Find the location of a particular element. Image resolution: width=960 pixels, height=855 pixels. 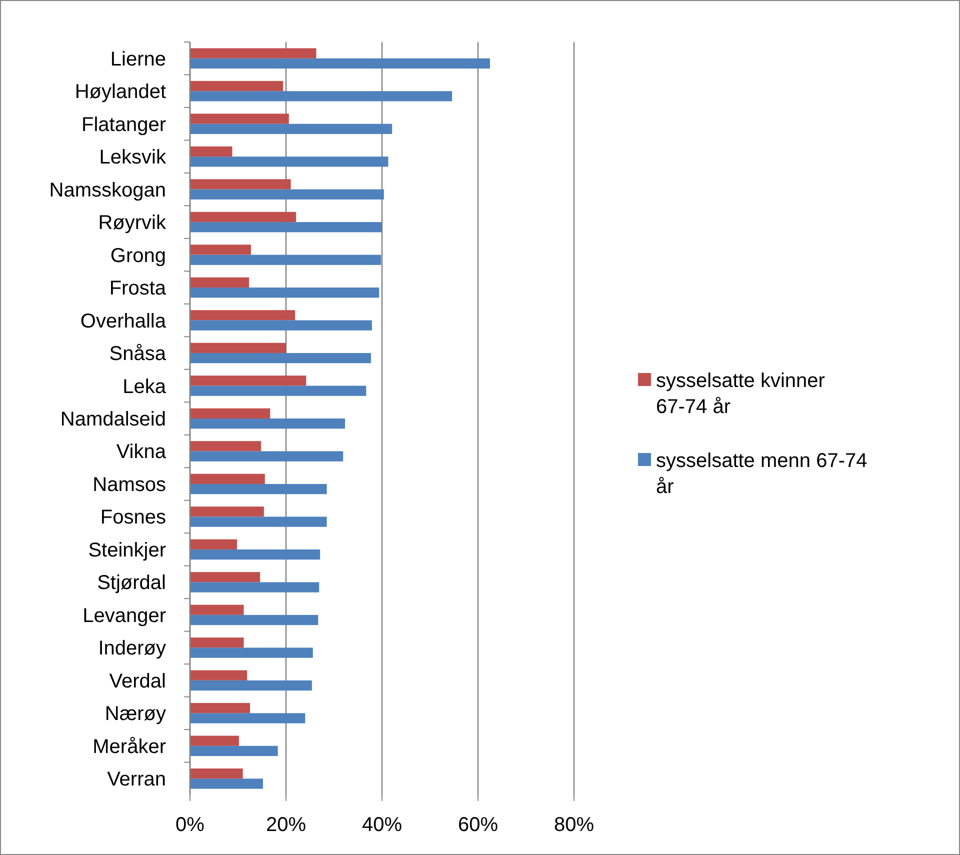

y-tick-label: Grong is located at coordinates (138, 255).